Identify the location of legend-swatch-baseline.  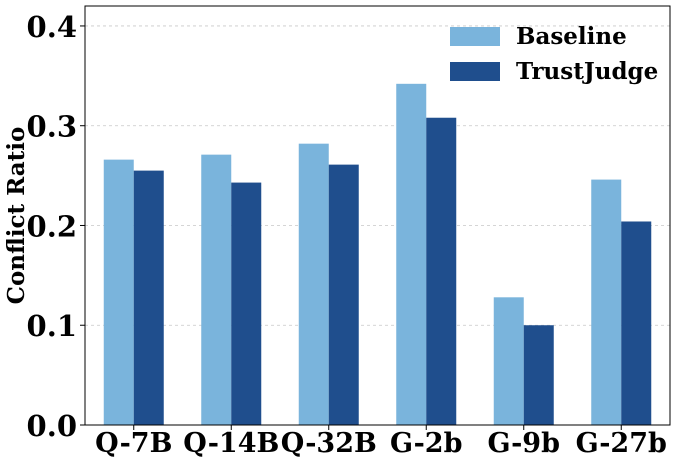
(475, 36).